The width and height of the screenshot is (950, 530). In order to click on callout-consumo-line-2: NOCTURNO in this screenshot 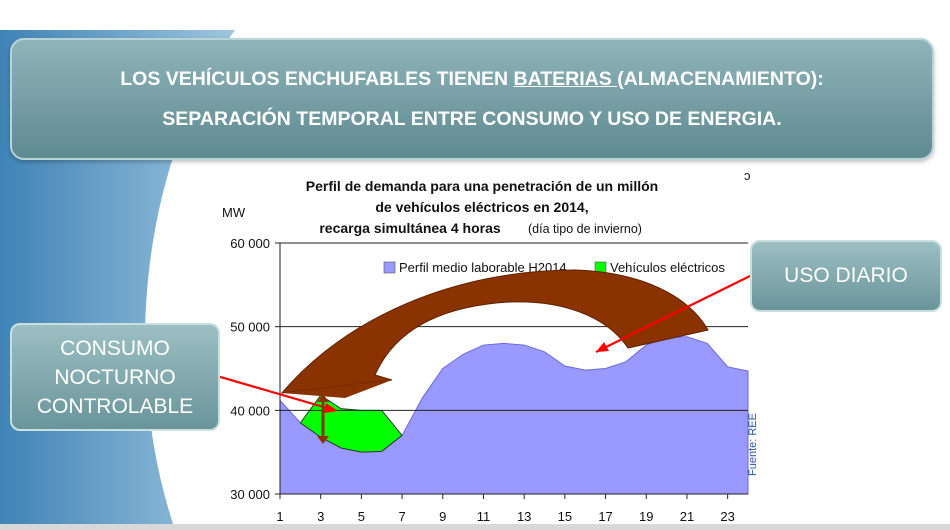, I will do `click(115, 377)`.